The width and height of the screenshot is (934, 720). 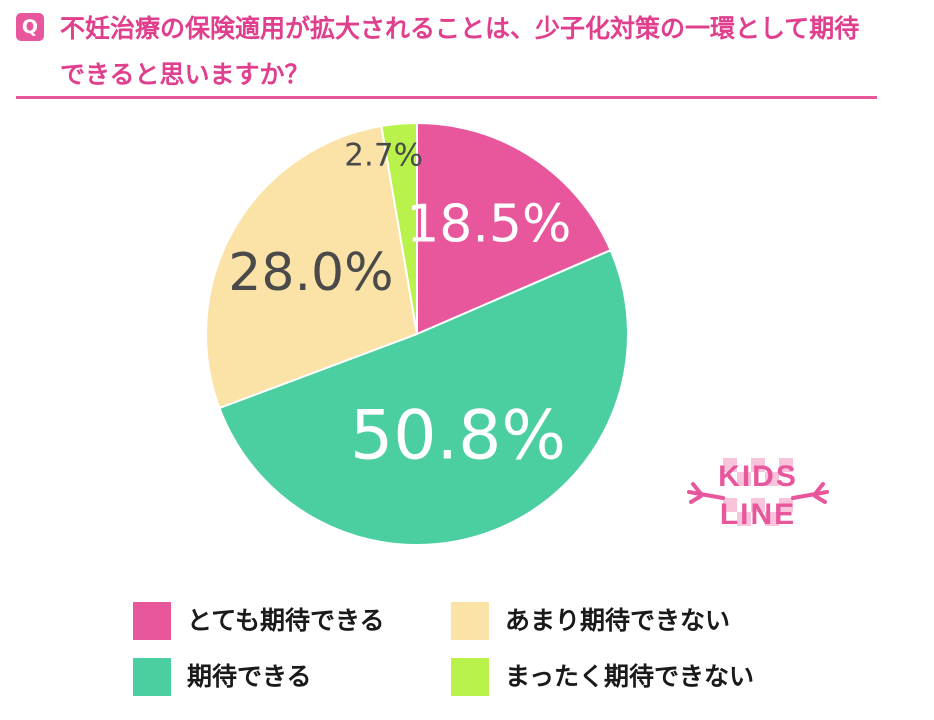 What do you see at coordinates (706, 493) in the screenshot?
I see `logo-arm-left` at bounding box center [706, 493].